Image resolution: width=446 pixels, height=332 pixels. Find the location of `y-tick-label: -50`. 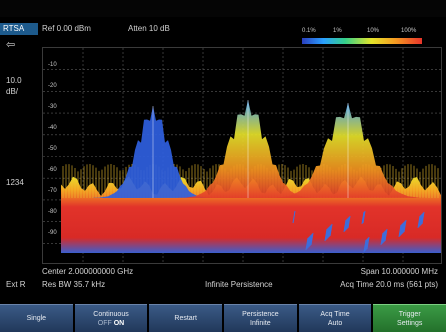

y-tick-label: -50 is located at coordinates (52, 149).